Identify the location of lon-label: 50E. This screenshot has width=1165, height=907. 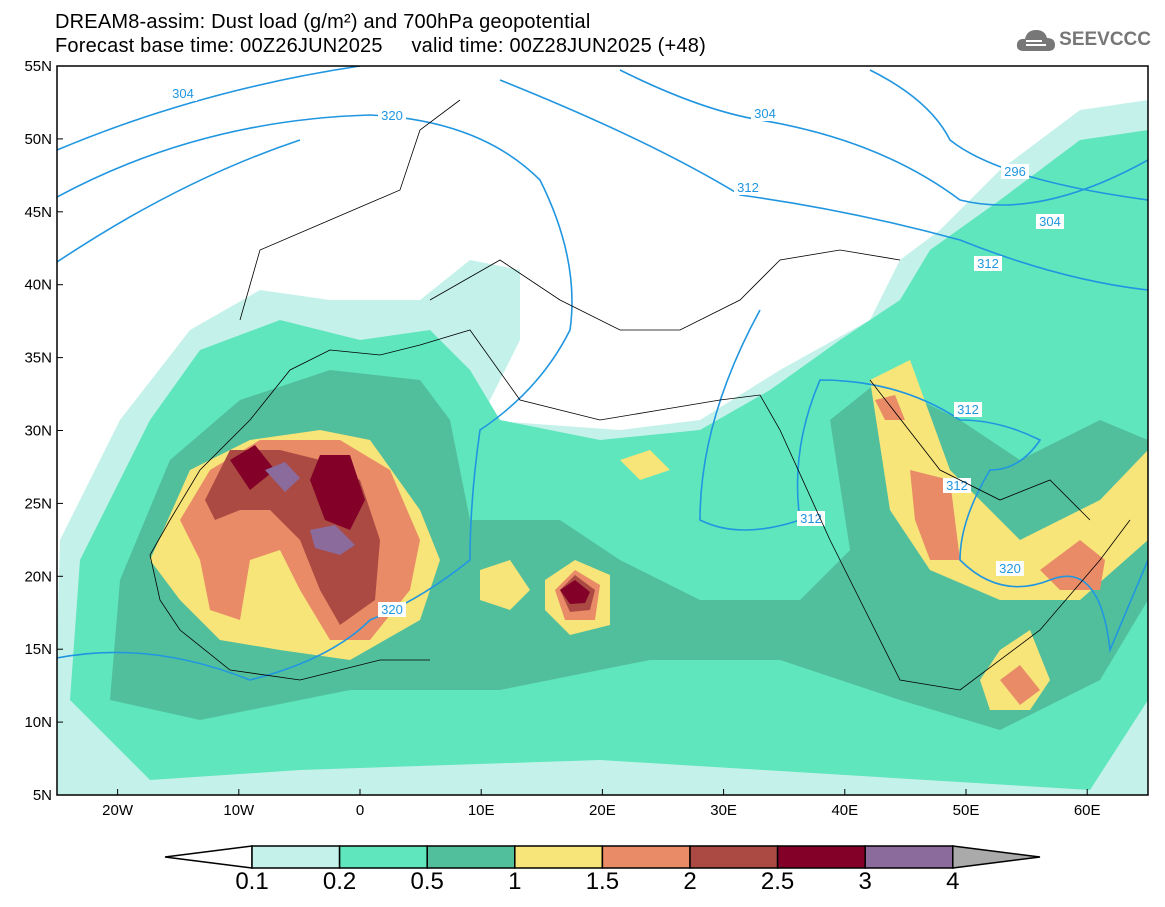
(966, 810).